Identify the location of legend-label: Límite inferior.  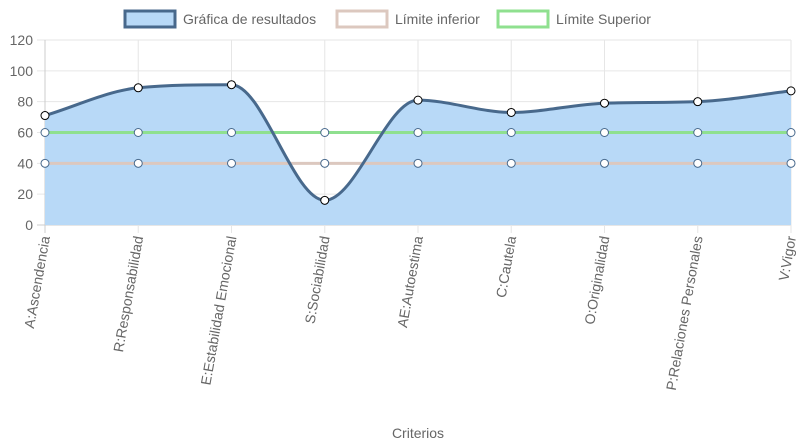
(437, 19).